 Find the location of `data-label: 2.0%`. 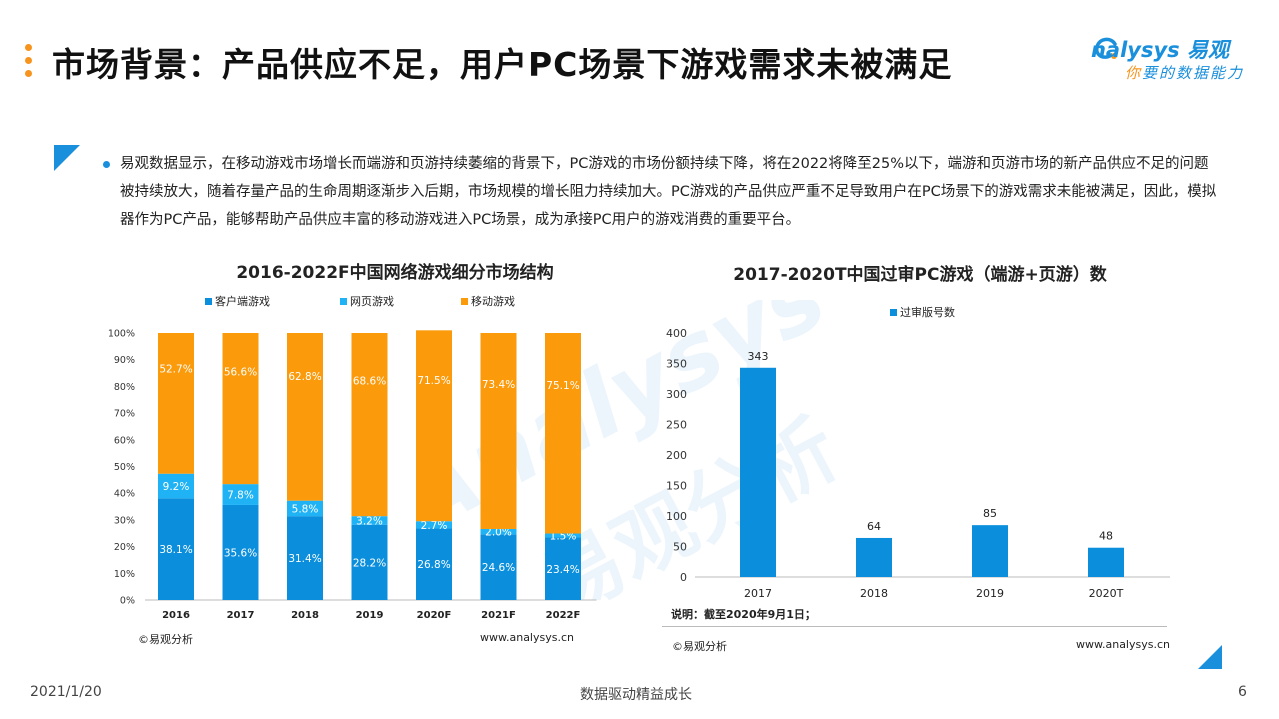

data-label: 2.0% is located at coordinates (498, 533).